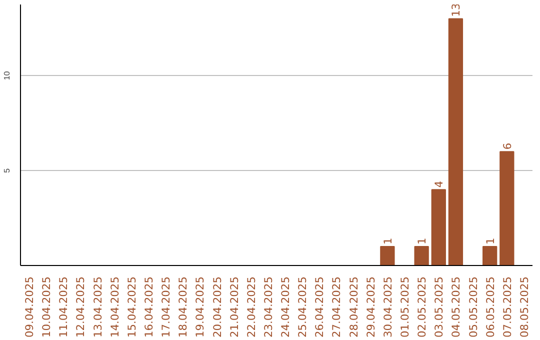  What do you see at coordinates (7, 75) in the screenshot?
I see `y-tick-label: 10` at bounding box center [7, 75].